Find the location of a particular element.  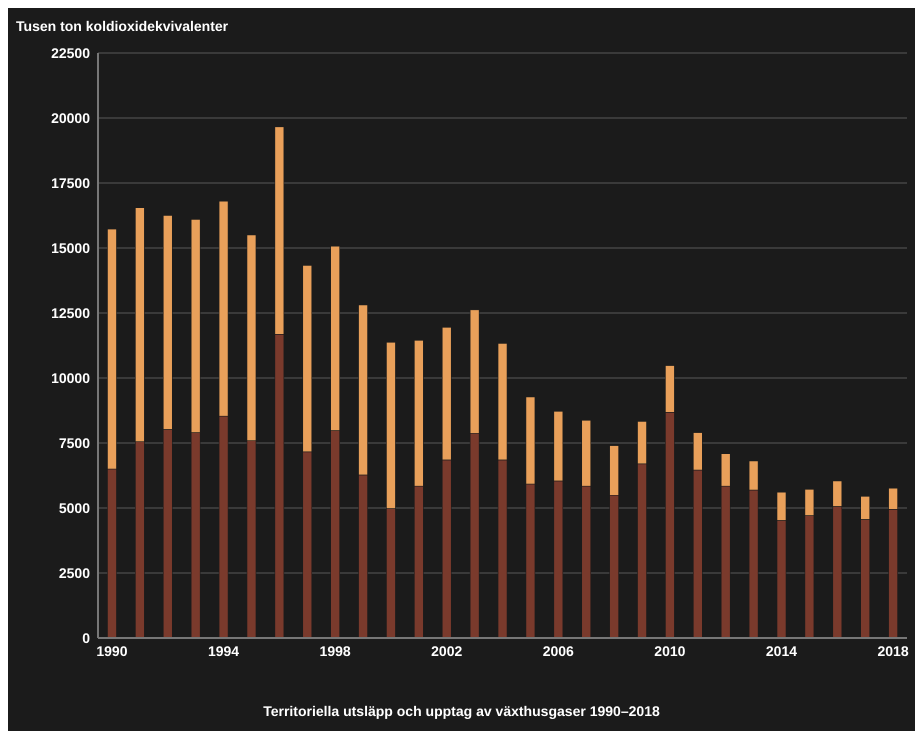

y-tick-label: 7500 is located at coordinates (74, 442).